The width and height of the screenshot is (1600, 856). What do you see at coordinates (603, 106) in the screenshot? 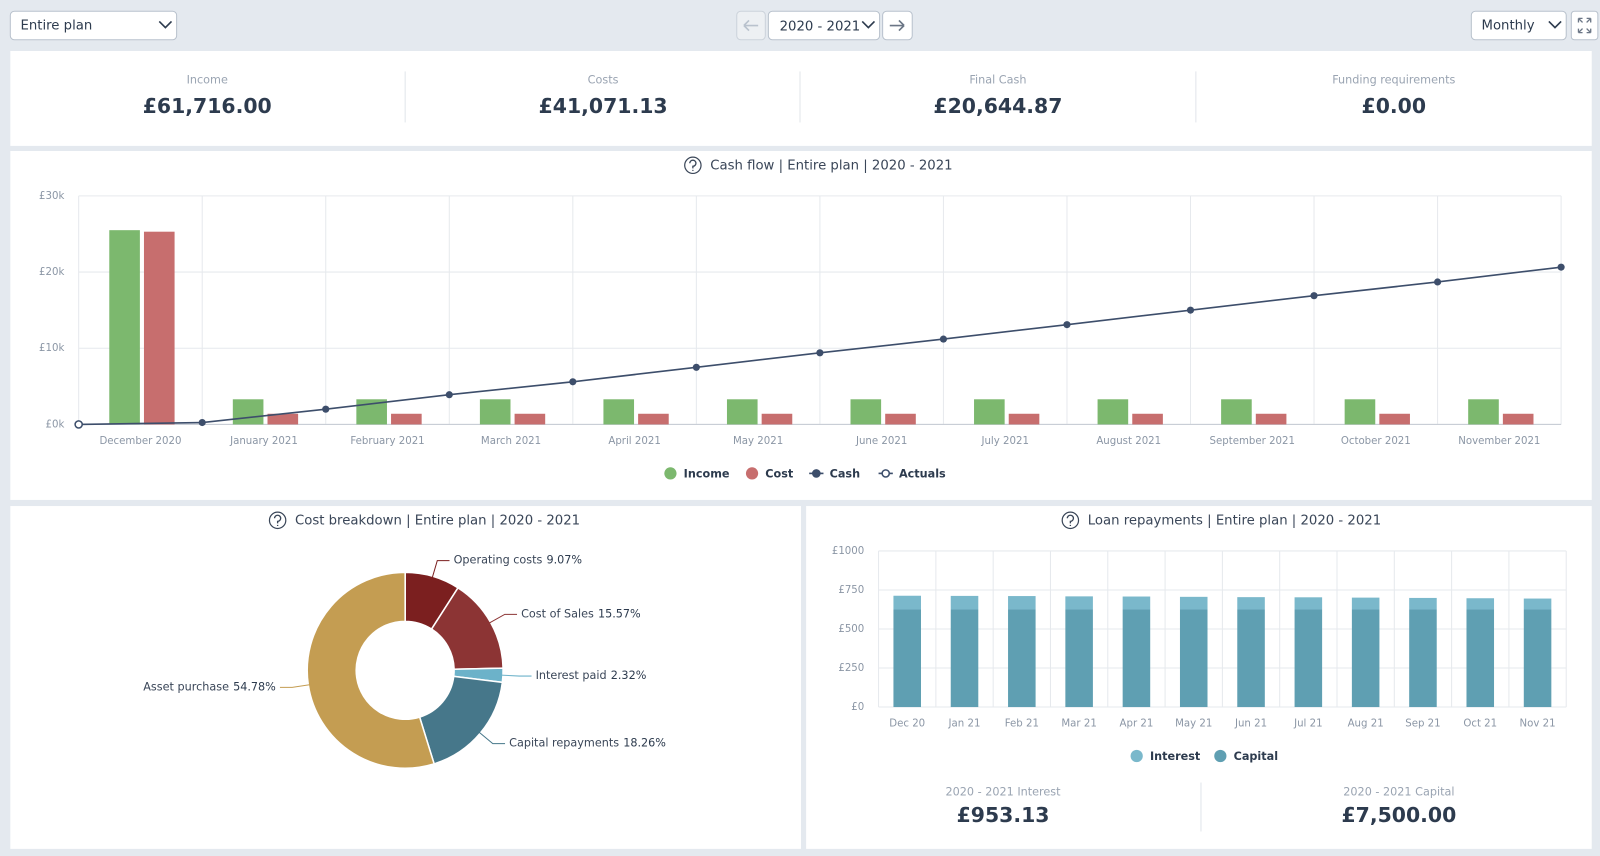
I see `summary-value: £41,071.13` at bounding box center [603, 106].